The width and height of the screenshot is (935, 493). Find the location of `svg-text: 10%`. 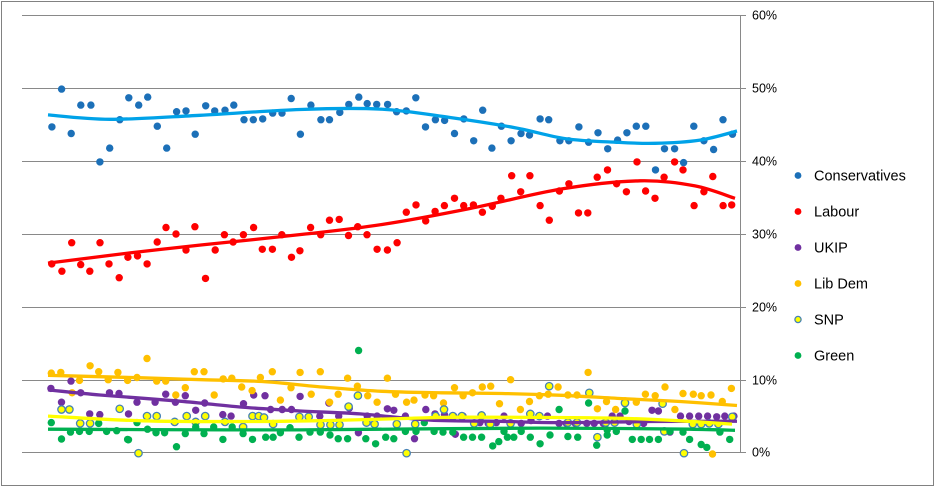

svg-text: 10% is located at coordinates (764, 381).